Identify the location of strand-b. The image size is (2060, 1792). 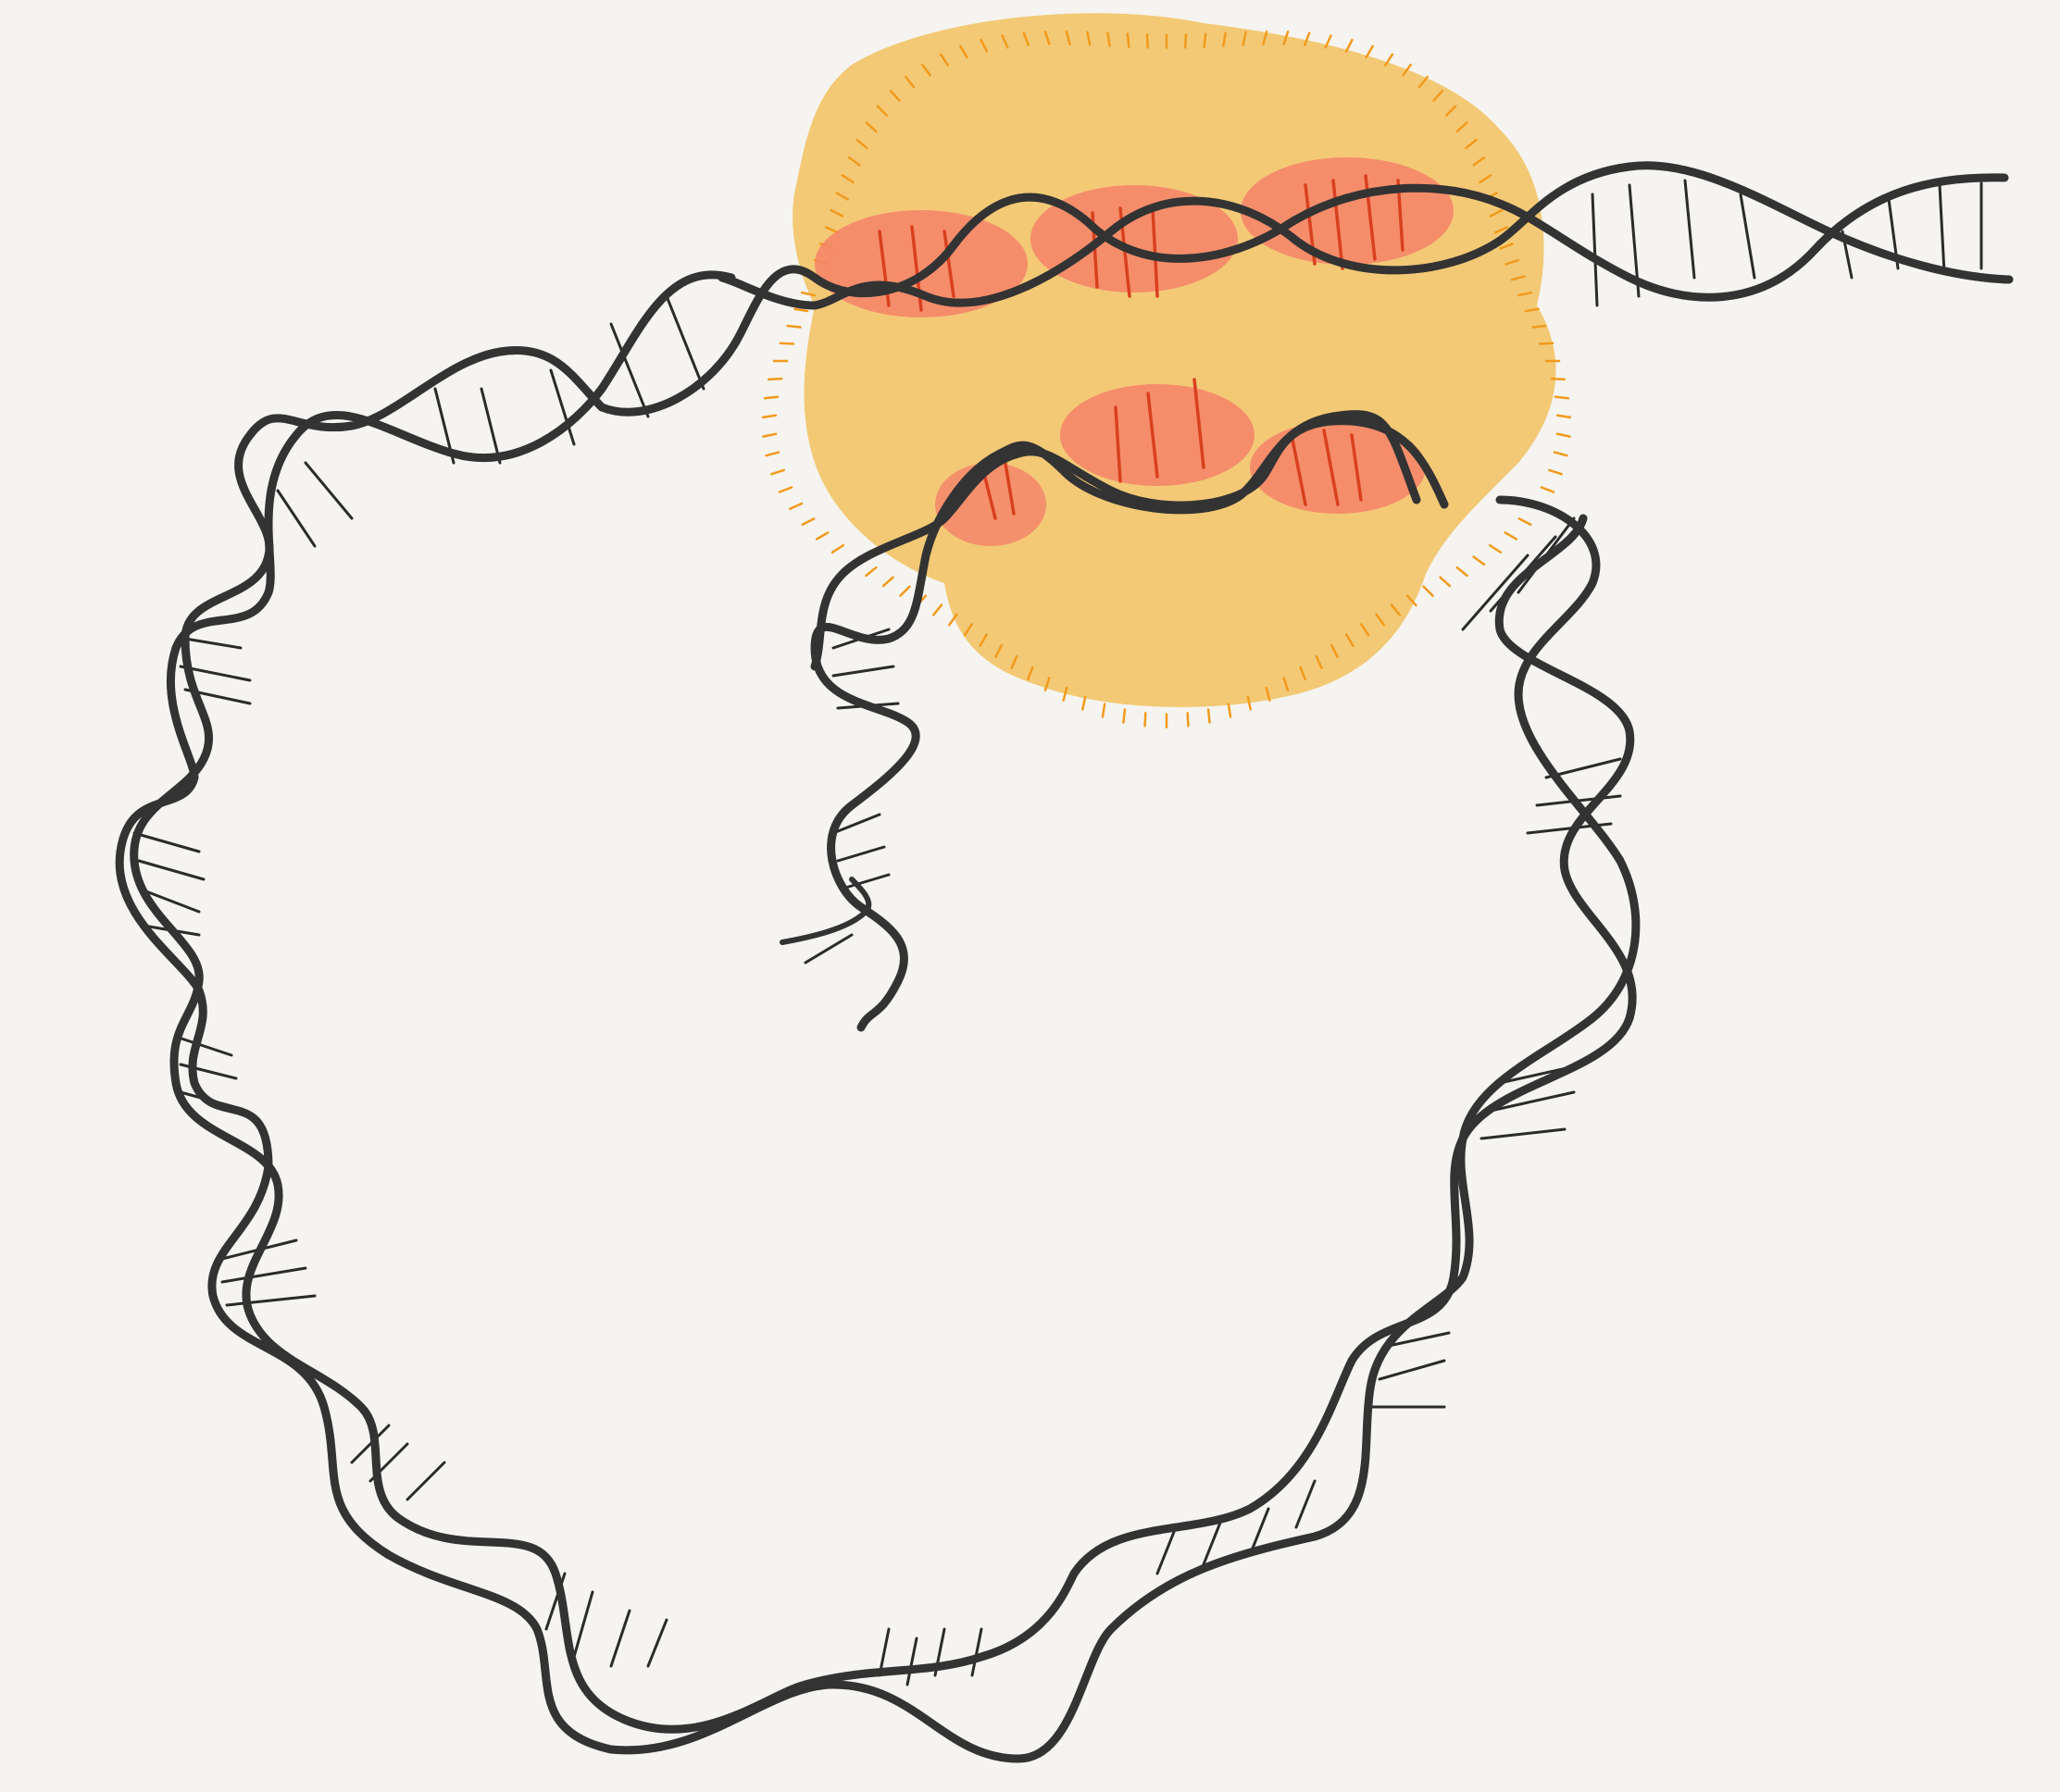
(1366, 235).